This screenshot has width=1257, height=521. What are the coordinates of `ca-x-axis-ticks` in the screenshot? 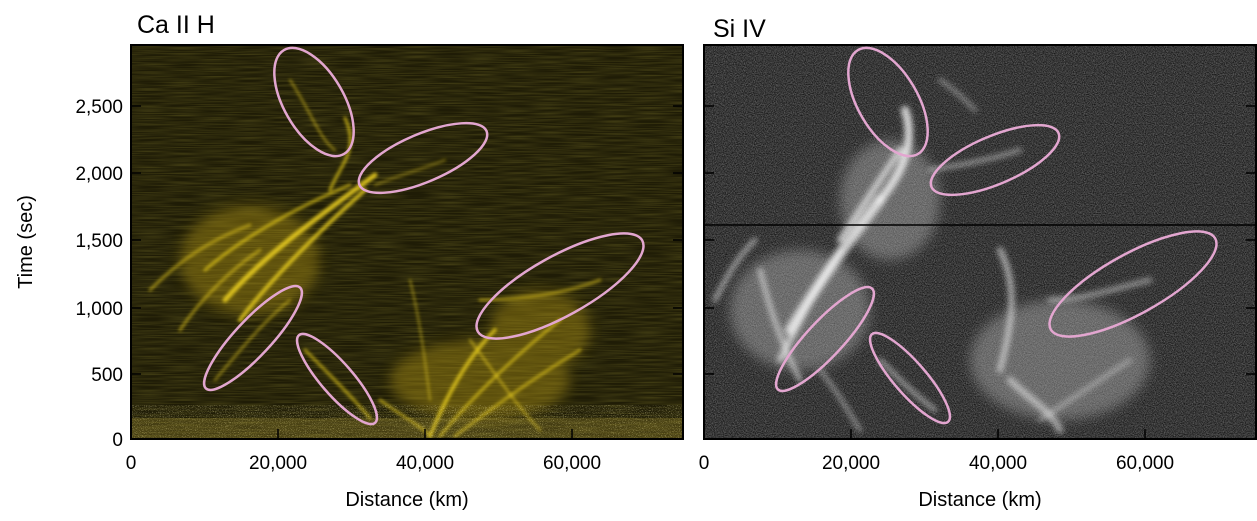 It's located at (351, 434).